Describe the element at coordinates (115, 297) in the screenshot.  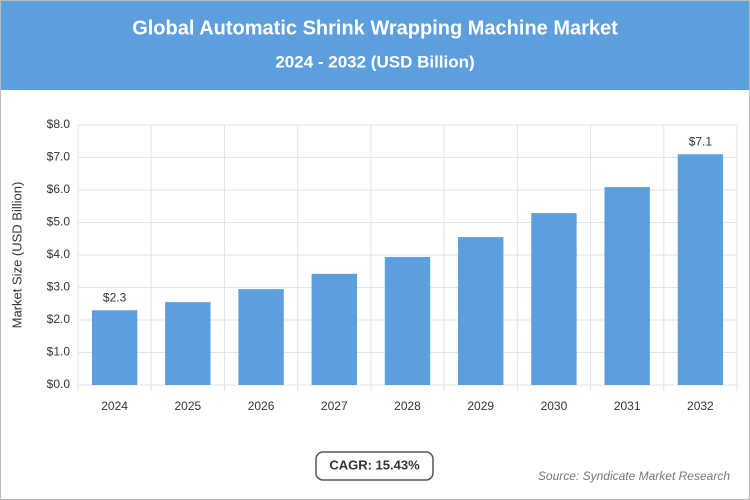
I see `value-label: $2.3` at that location.